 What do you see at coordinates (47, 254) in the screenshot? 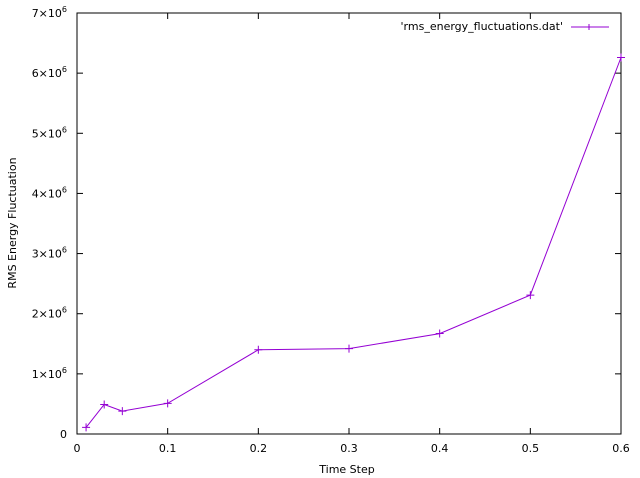
I see `y-tick-mantissa: 3×10` at bounding box center [47, 254].